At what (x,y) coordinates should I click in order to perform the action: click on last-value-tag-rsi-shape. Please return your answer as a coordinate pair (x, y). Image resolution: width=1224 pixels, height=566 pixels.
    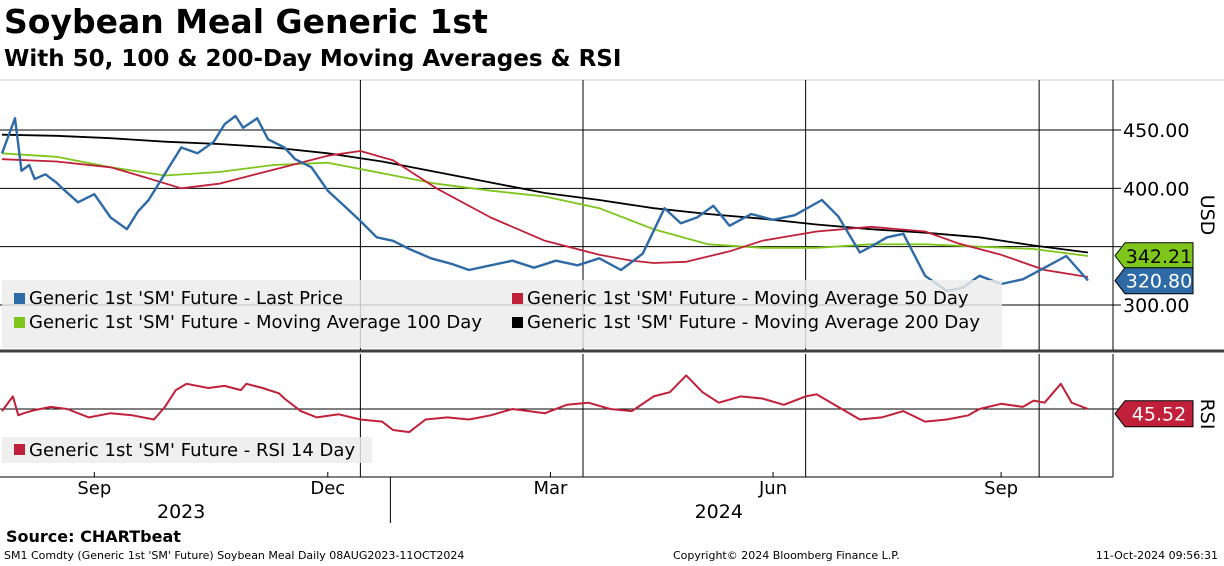
    Looking at the image, I should click on (1154, 414).